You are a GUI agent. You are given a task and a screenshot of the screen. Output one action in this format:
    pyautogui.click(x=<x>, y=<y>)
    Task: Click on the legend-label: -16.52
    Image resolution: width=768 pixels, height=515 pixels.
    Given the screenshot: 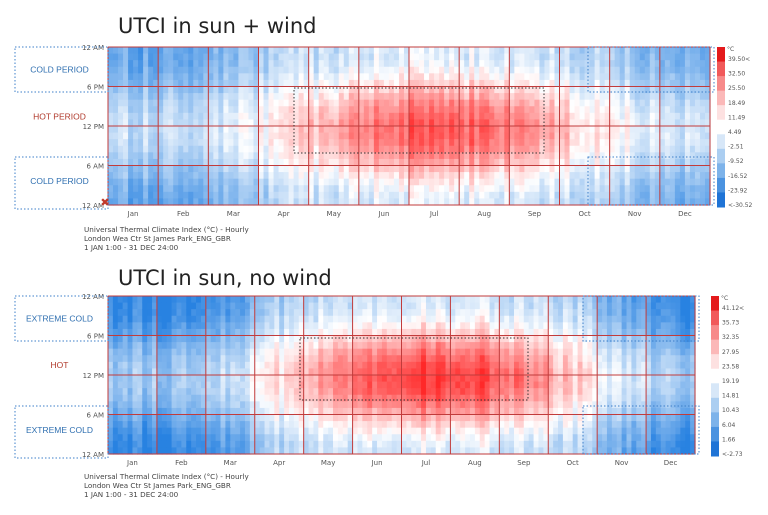 What is the action you would take?
    pyautogui.click(x=738, y=176)
    